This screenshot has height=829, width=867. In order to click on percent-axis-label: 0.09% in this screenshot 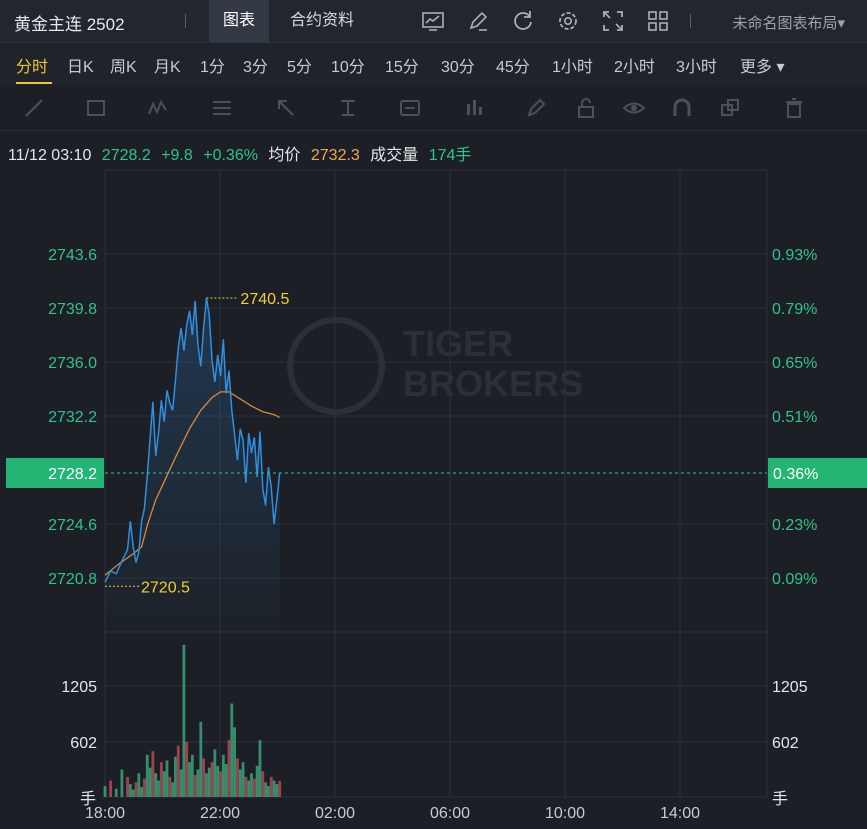, I will do `click(794, 579)`.